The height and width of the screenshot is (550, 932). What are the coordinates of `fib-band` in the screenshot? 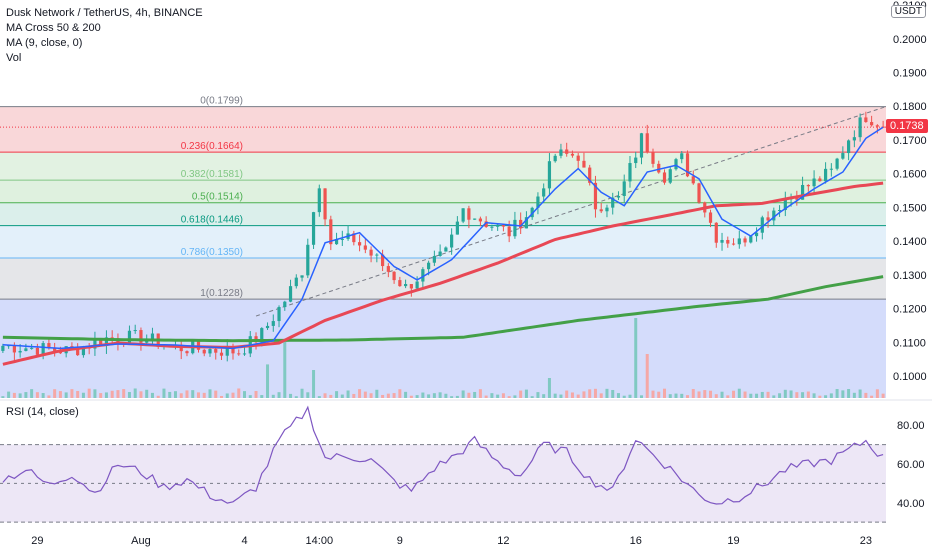 It's located at (443, 129).